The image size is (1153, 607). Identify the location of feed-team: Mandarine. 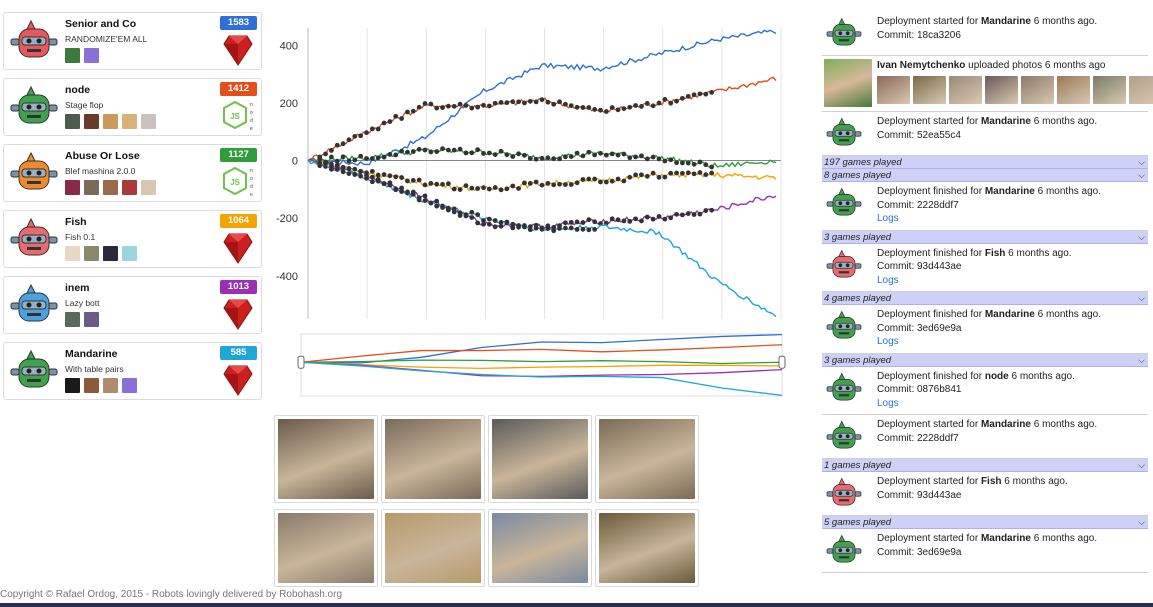
(1005, 121).